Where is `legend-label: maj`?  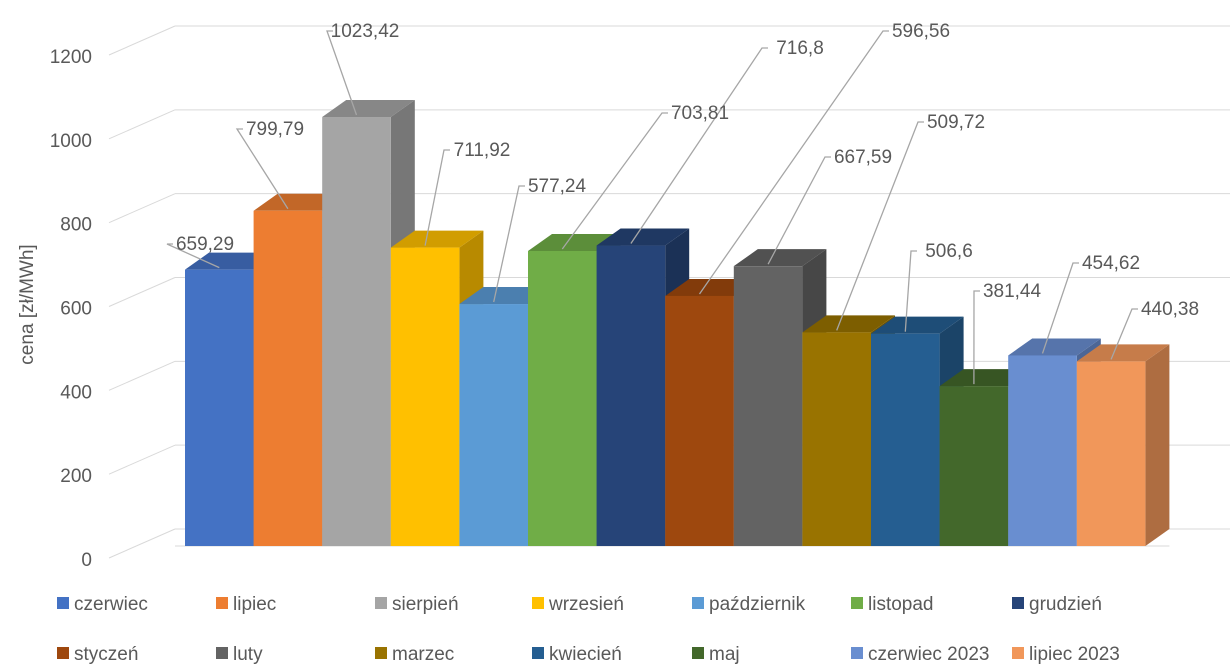 legend-label: maj is located at coordinates (724, 654).